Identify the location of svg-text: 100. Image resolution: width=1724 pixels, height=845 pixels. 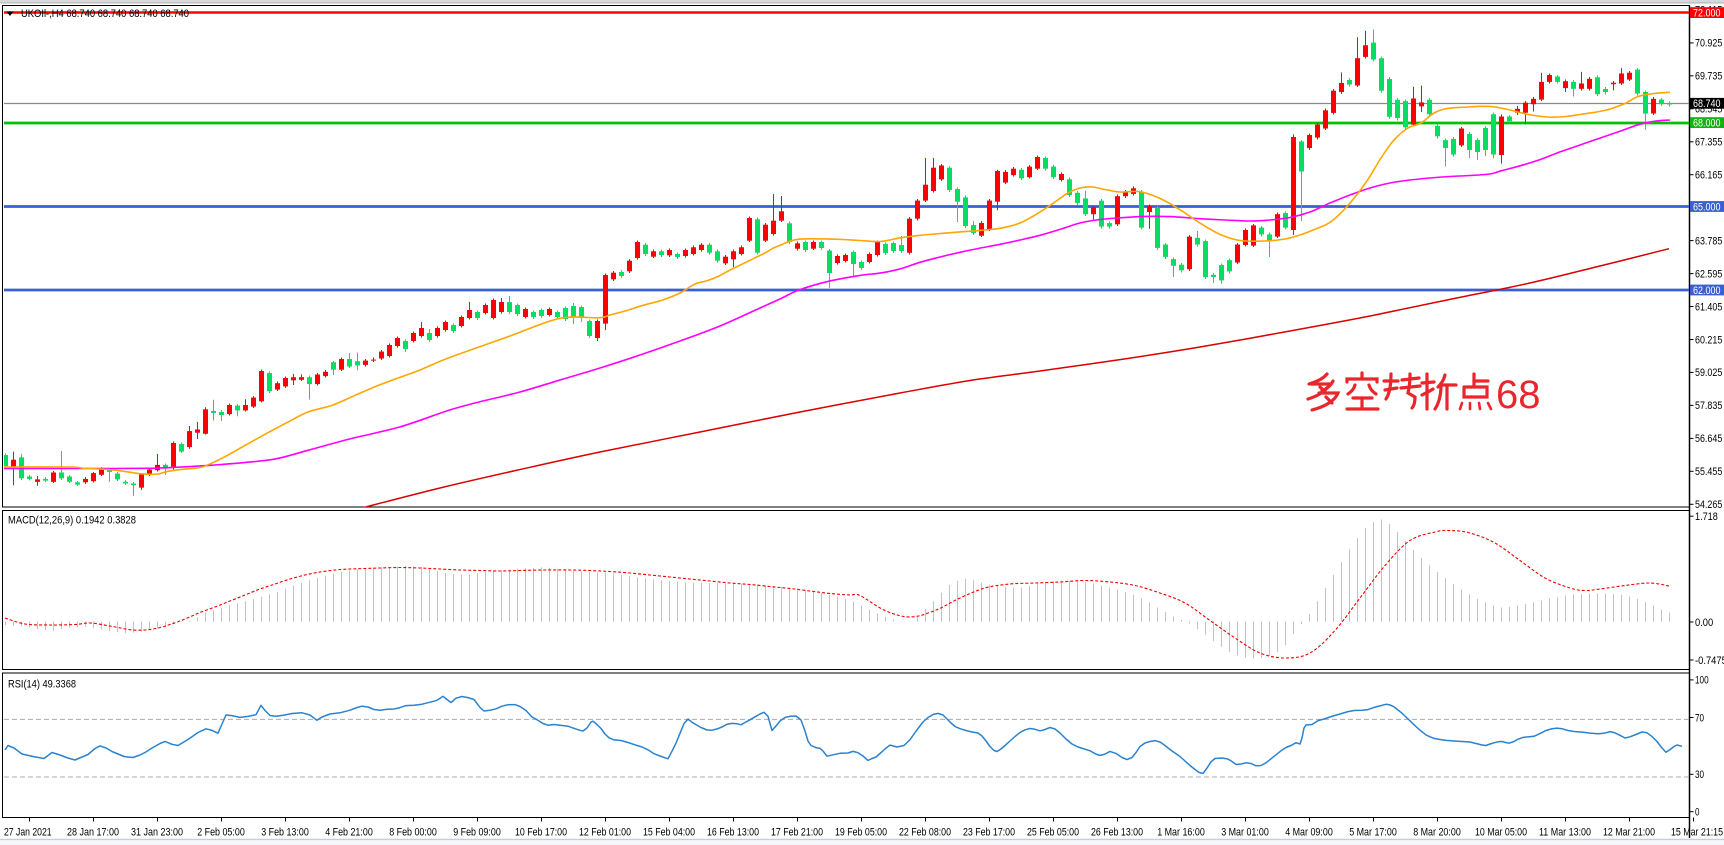
(1702, 681).